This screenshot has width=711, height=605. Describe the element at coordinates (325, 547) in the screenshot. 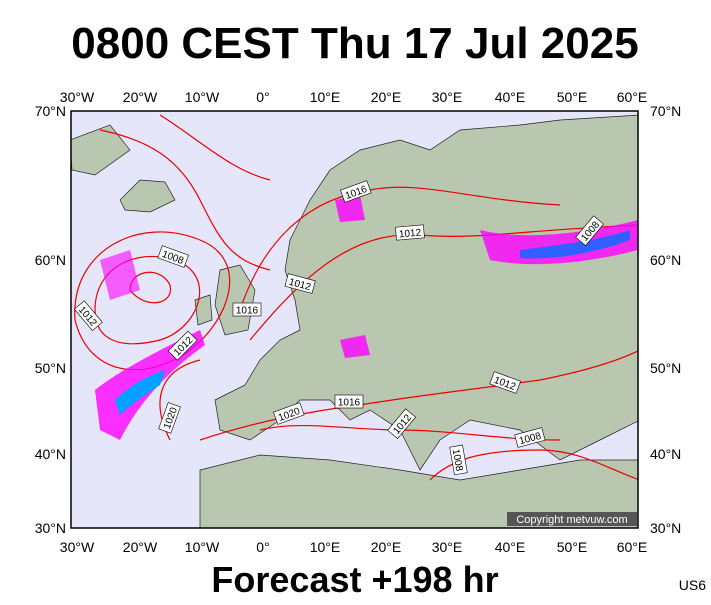

I see `lon-label-bottom: 10°E` at that location.